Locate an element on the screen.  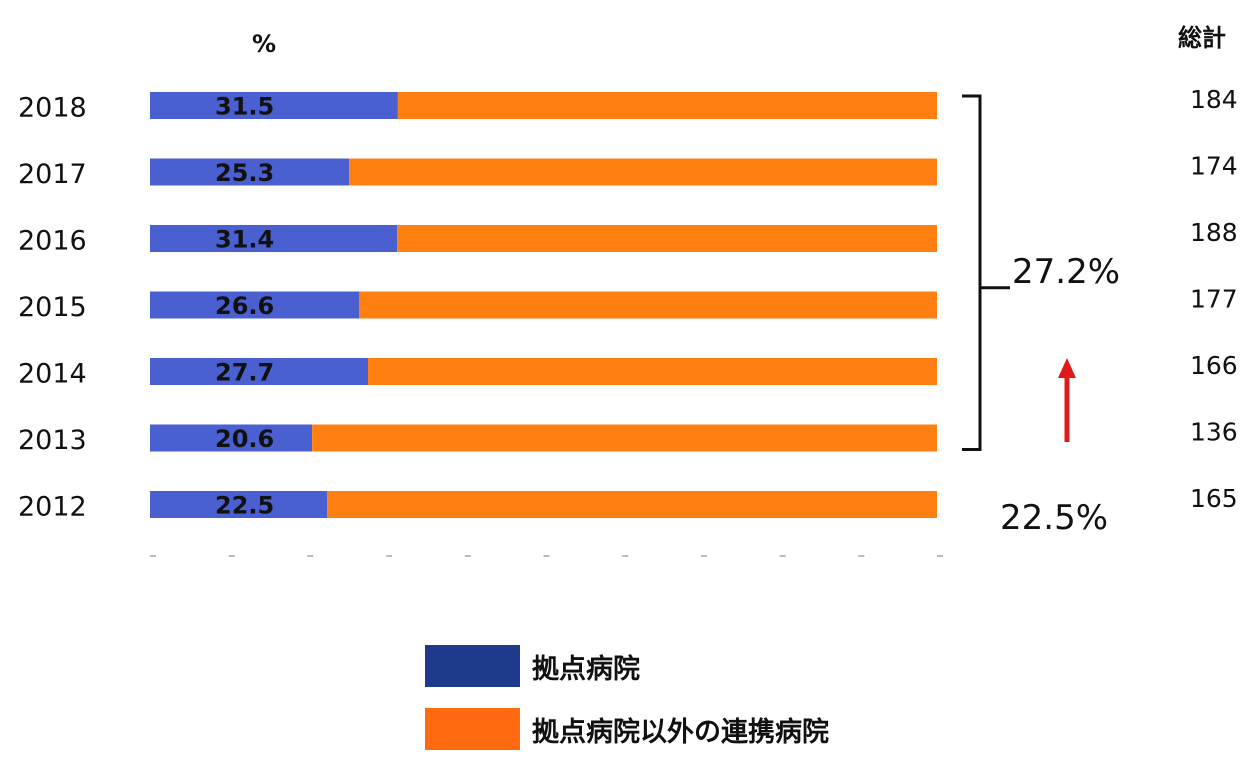
year-label-2017: 2017 is located at coordinates (52, 174).